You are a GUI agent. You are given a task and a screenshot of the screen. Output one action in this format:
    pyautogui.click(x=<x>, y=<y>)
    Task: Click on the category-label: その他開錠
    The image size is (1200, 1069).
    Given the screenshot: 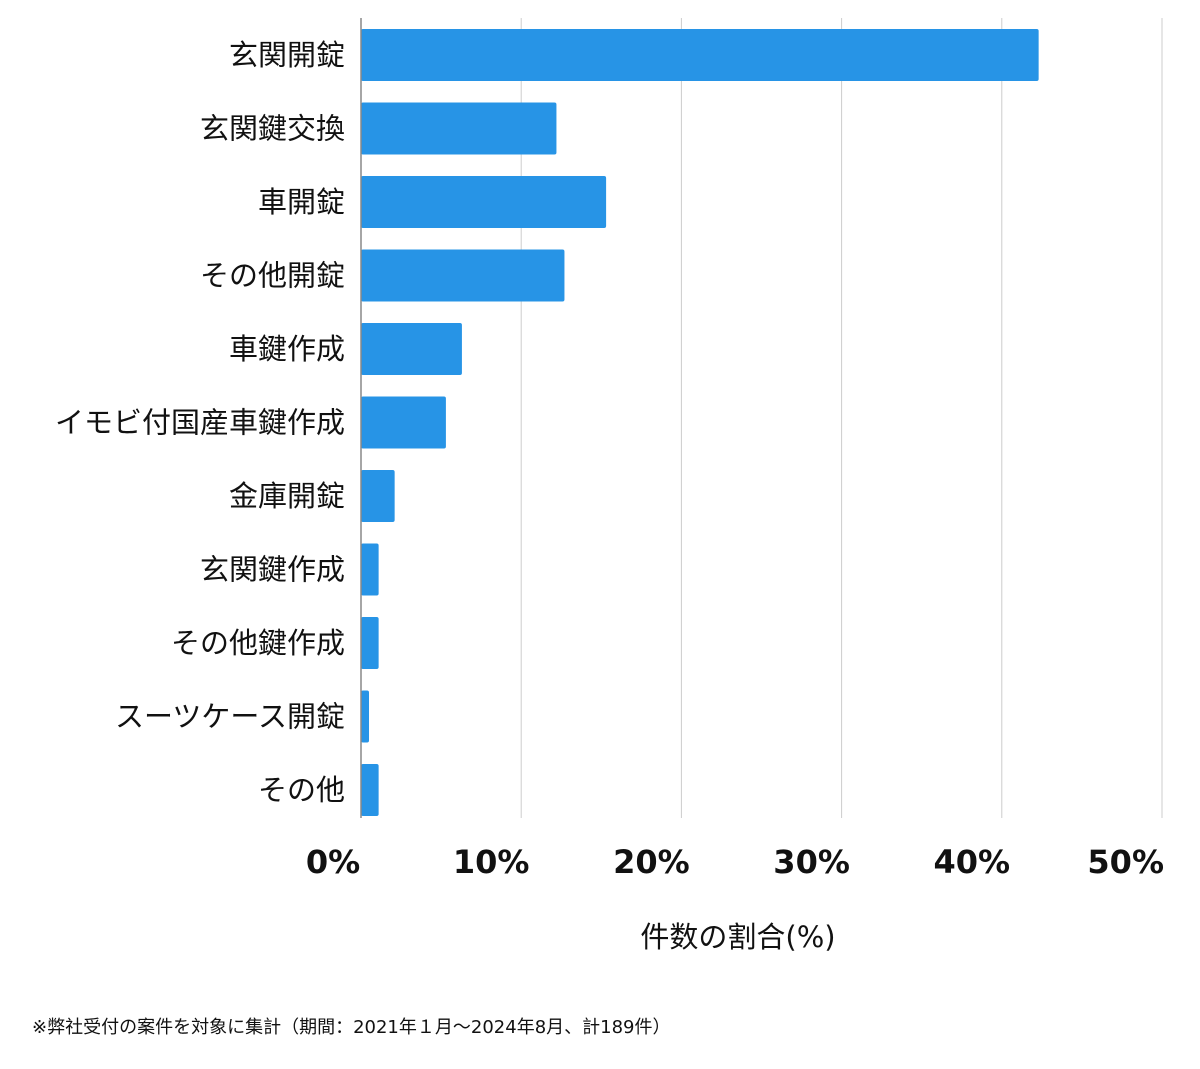 What is the action you would take?
    pyautogui.click(x=272, y=276)
    